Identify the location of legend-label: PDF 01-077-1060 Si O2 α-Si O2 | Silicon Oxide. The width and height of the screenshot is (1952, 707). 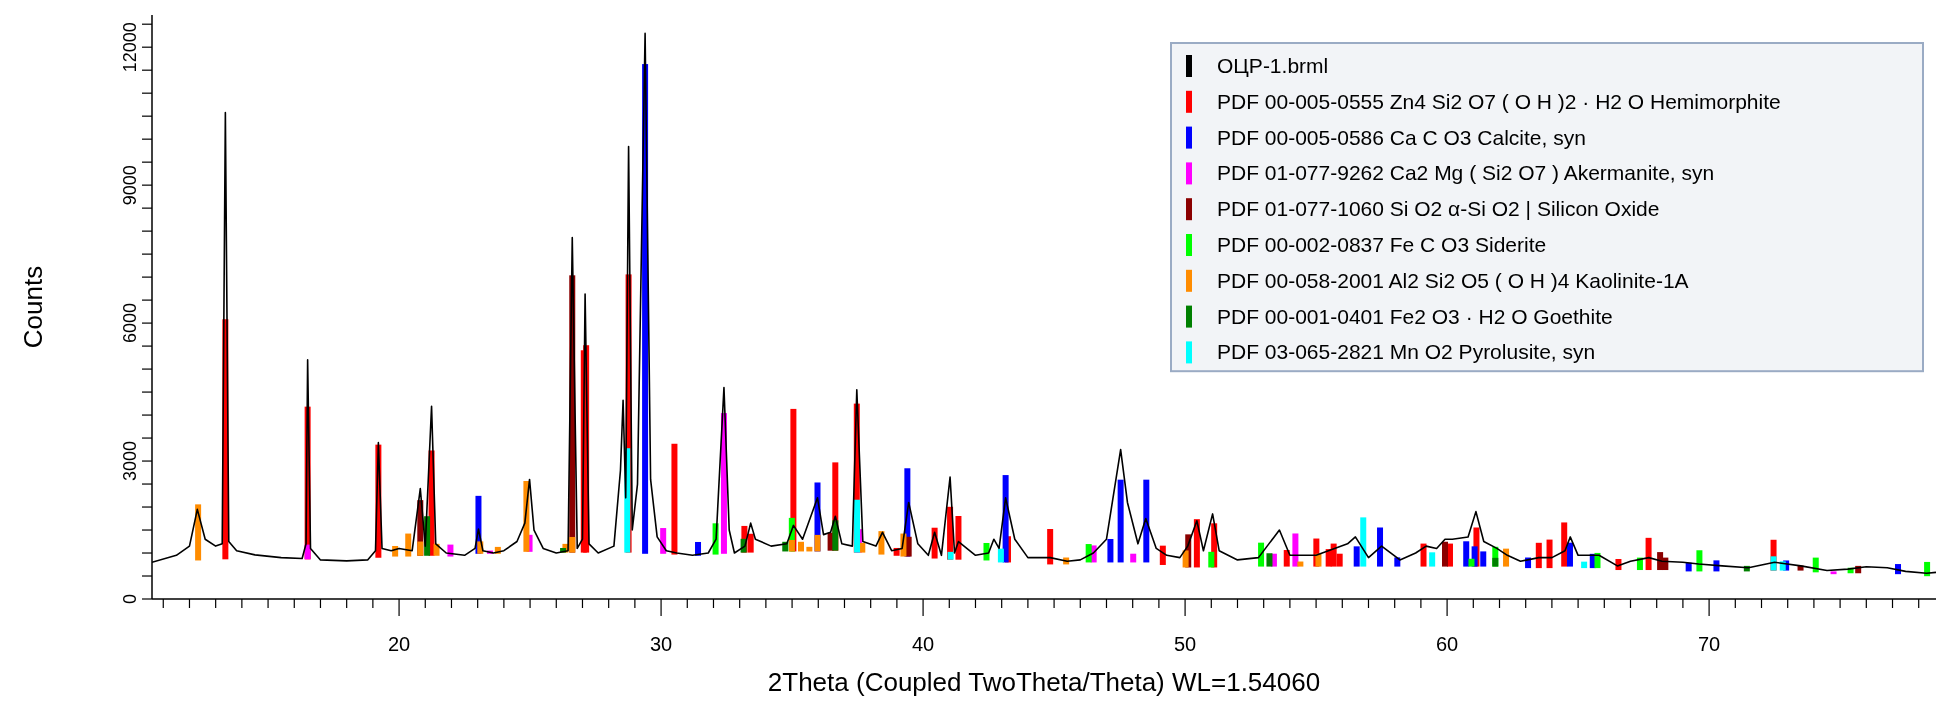
(1438, 209).